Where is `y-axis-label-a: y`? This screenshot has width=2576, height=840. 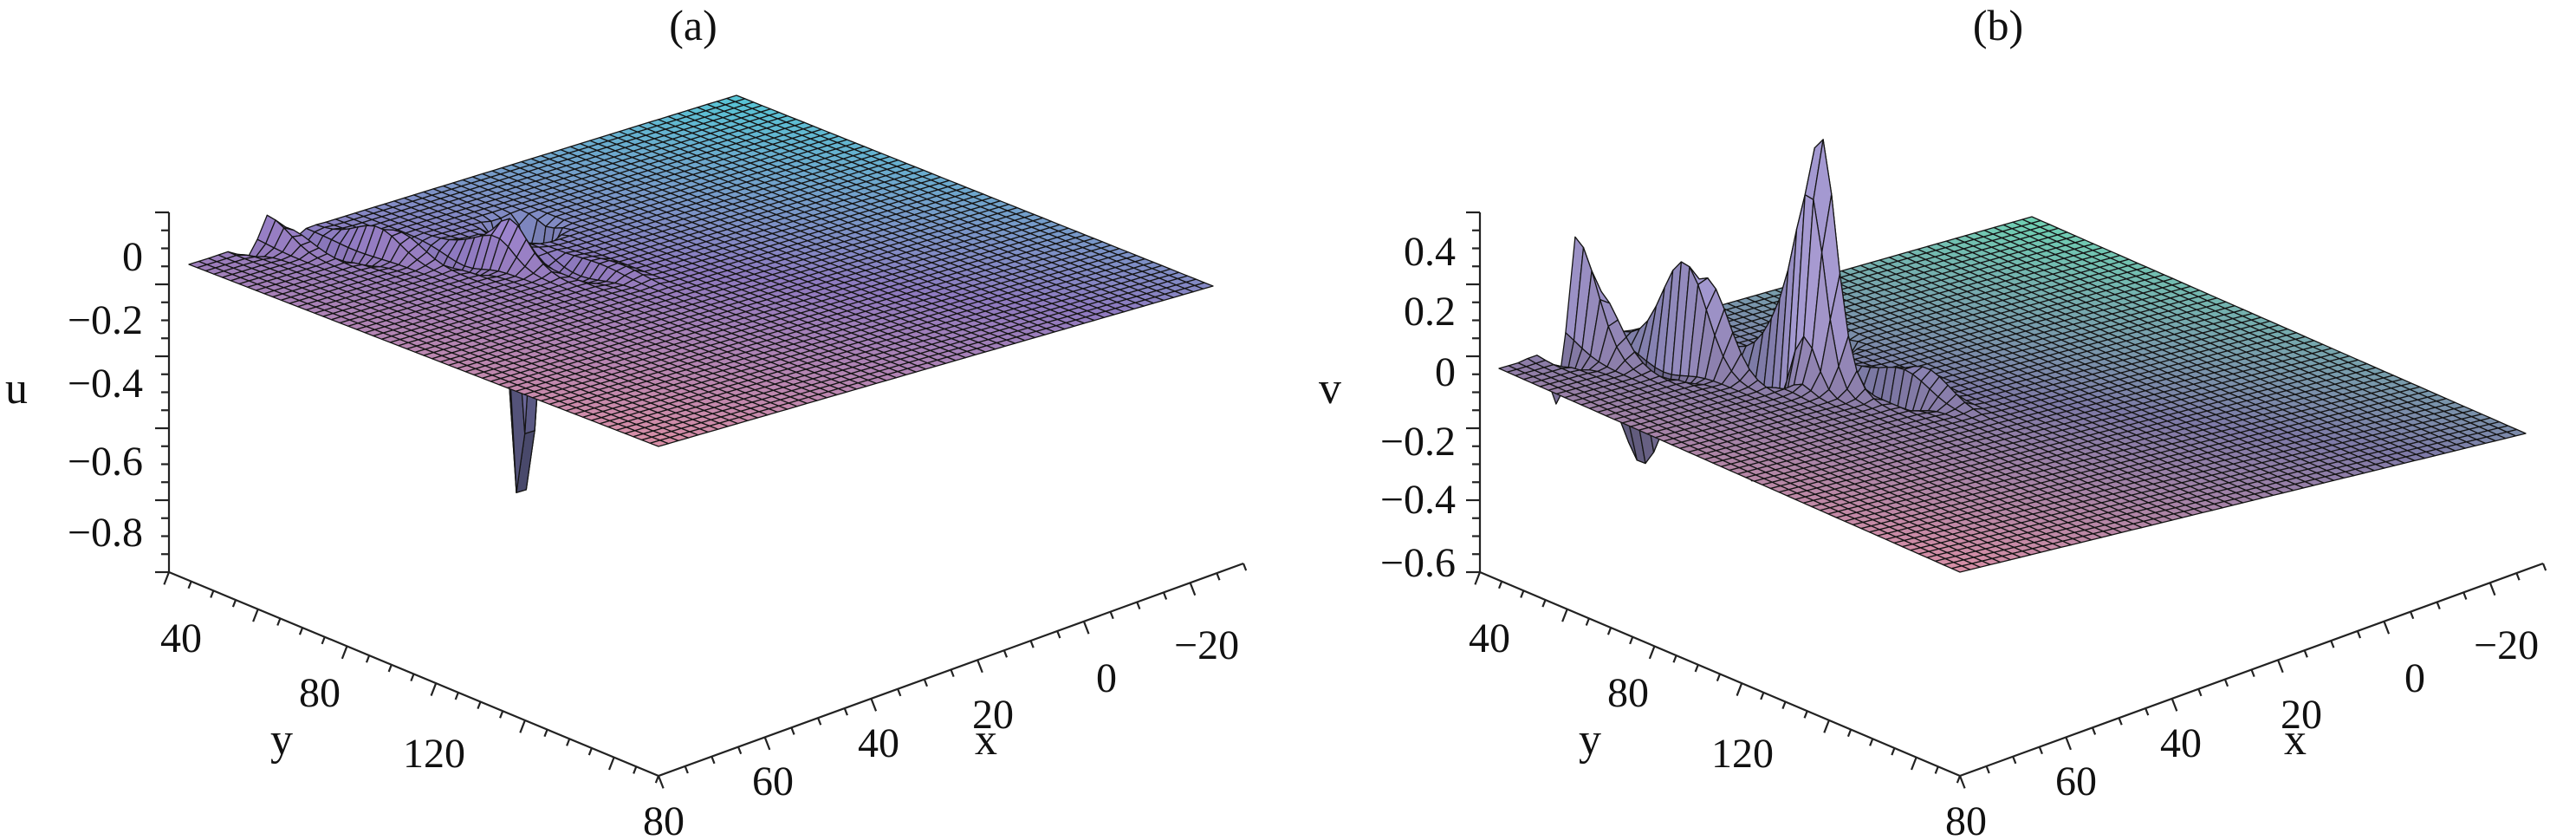 y-axis-label-a: y is located at coordinates (282, 740).